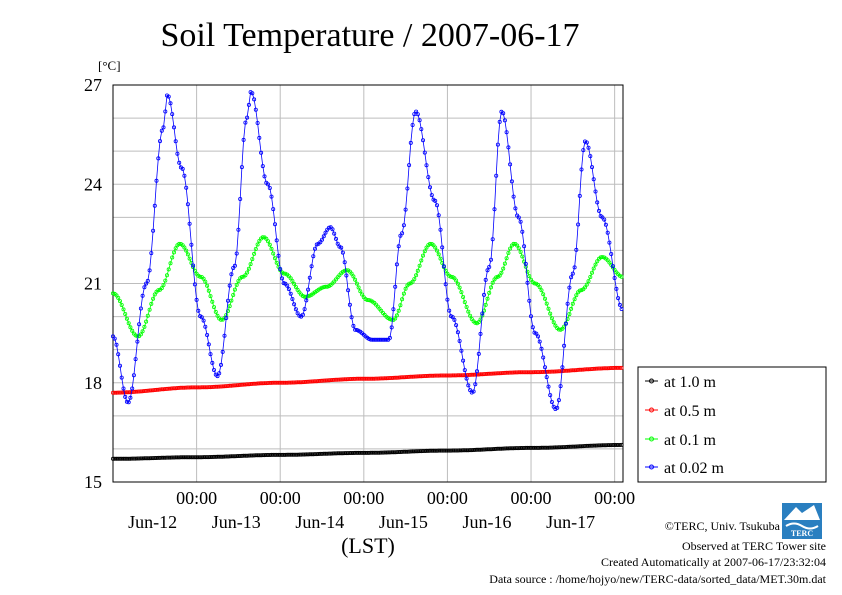  What do you see at coordinates (694, 468) in the screenshot?
I see `legend-label: at 0.02 m` at bounding box center [694, 468].